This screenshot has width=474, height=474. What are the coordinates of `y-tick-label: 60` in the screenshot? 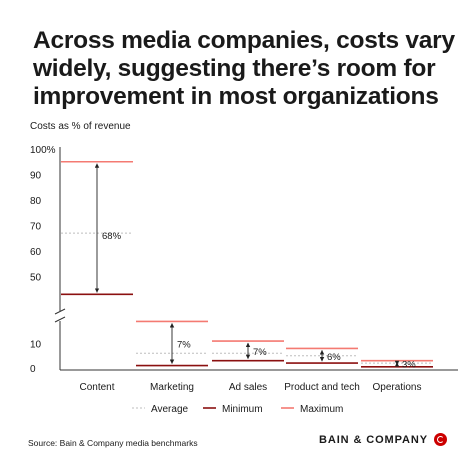 It's located at (36, 252).